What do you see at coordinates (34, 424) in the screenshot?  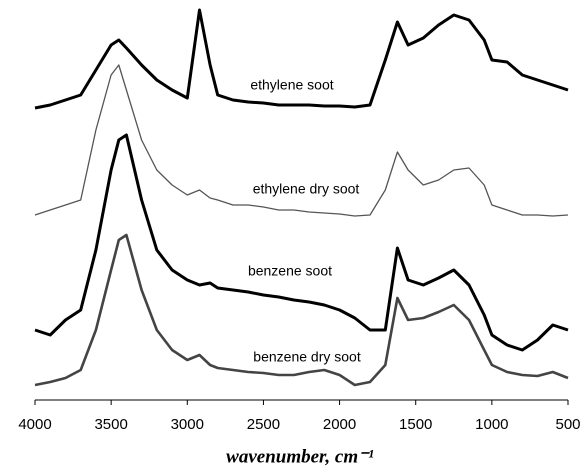 I see `x-tick-label: 4000` at bounding box center [34, 424].